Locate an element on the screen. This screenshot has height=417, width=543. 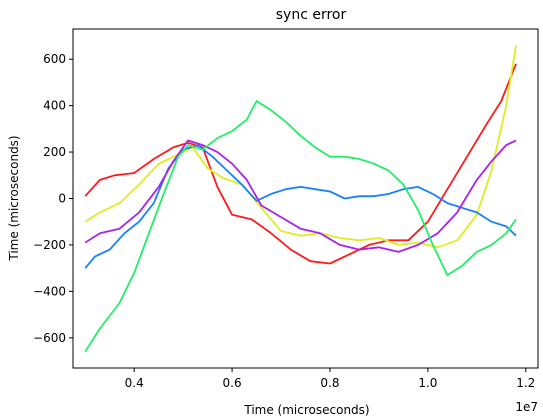
x-tick-label: 0.8 is located at coordinates (329, 383).